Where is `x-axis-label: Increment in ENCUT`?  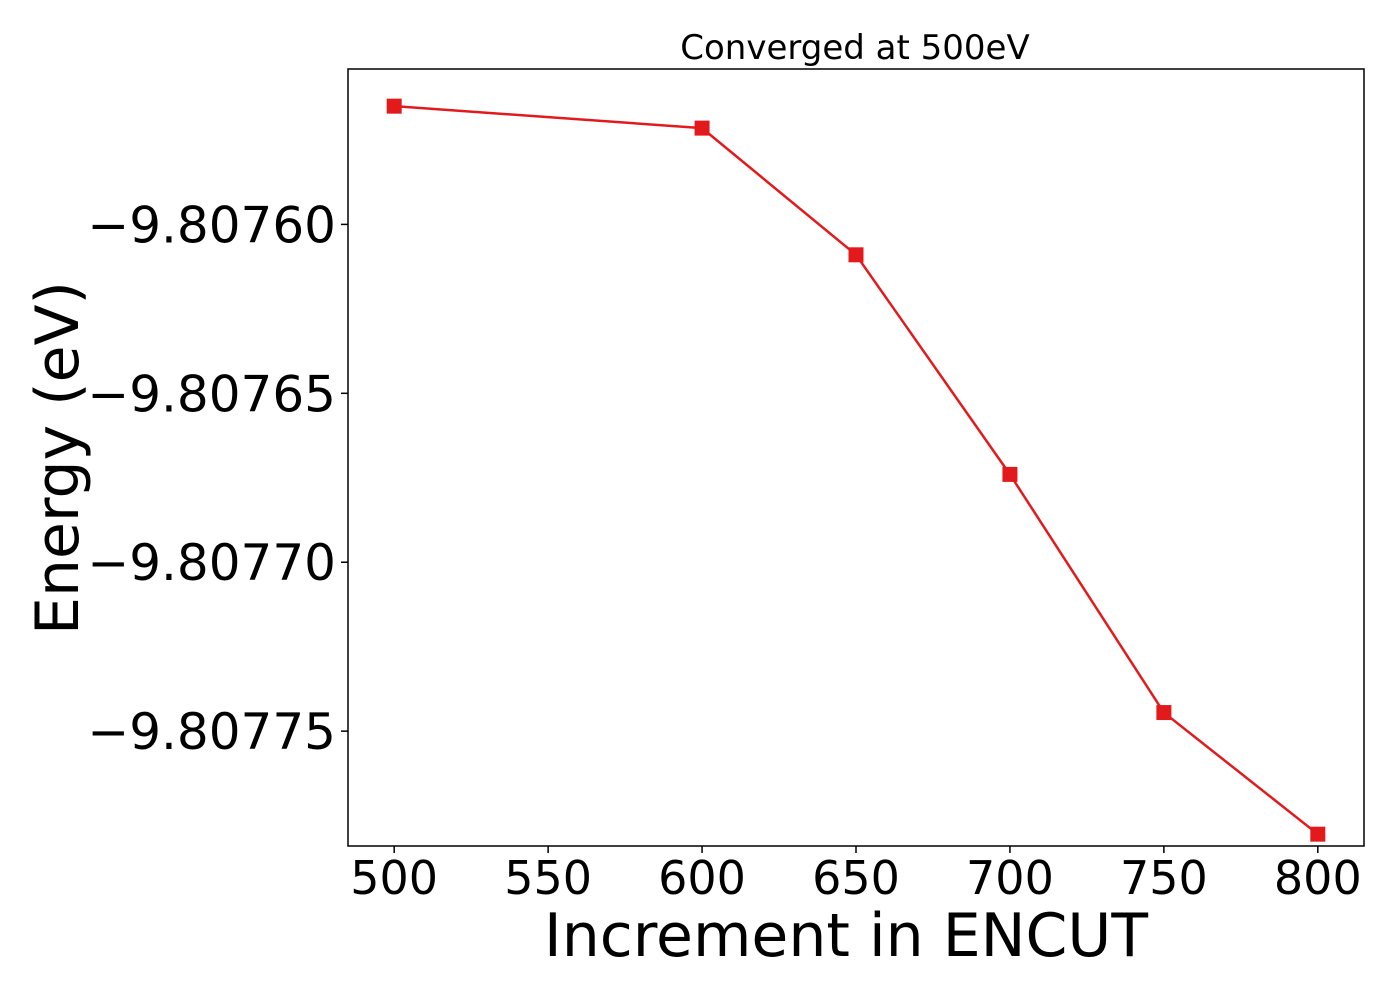 x-axis-label: Increment in ENCUT is located at coordinates (846, 936).